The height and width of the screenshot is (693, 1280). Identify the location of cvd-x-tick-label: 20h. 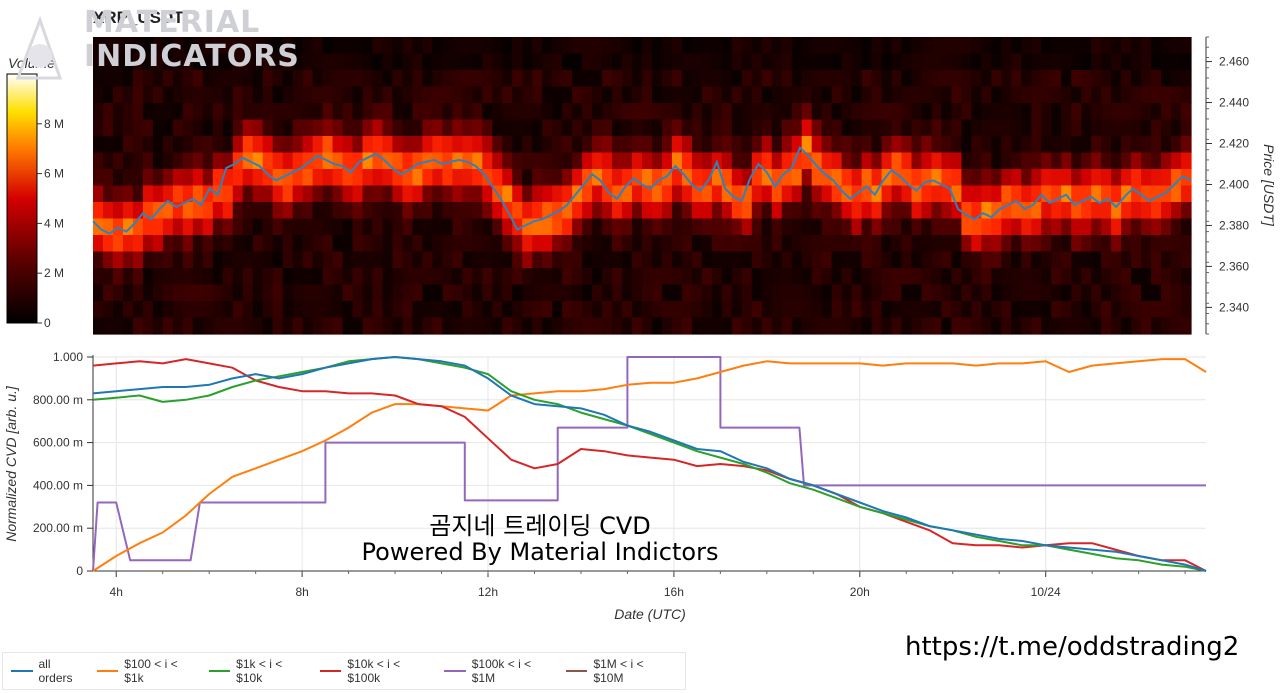
(860, 592).